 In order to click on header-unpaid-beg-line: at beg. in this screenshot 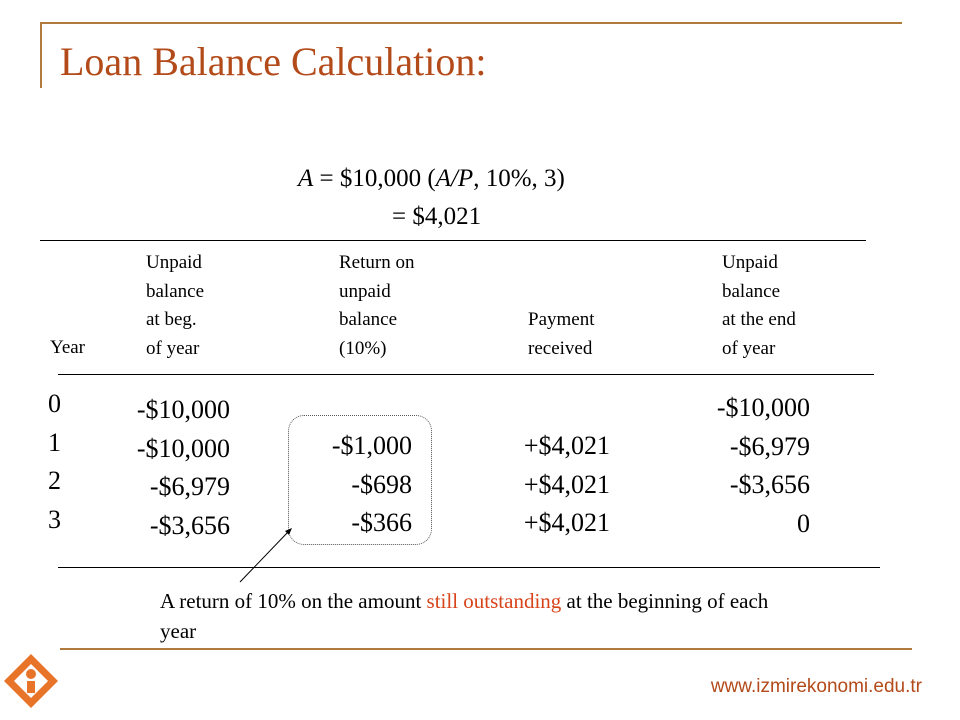, I will do `click(171, 319)`.